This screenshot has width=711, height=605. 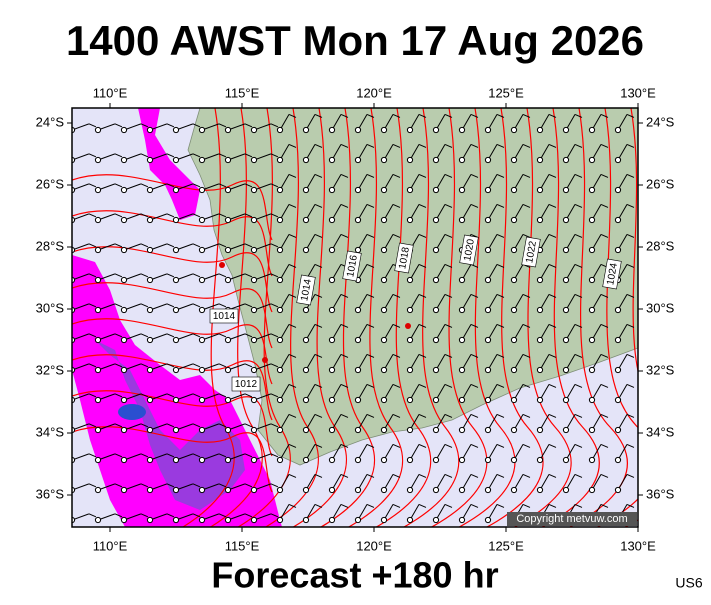 What do you see at coordinates (50, 245) in the screenshot?
I see `lat-label: 28°S` at bounding box center [50, 245].